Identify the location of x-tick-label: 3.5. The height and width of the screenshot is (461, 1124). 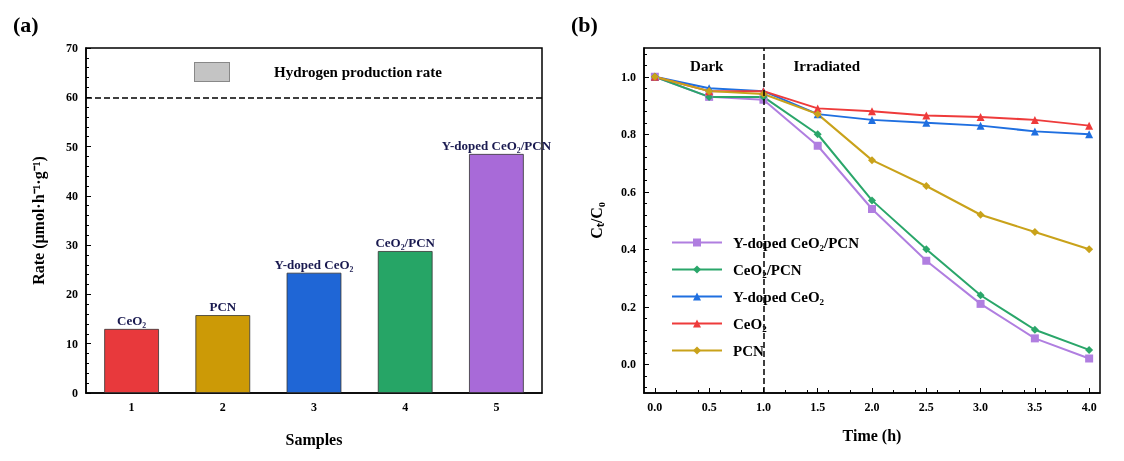
(1035, 407).